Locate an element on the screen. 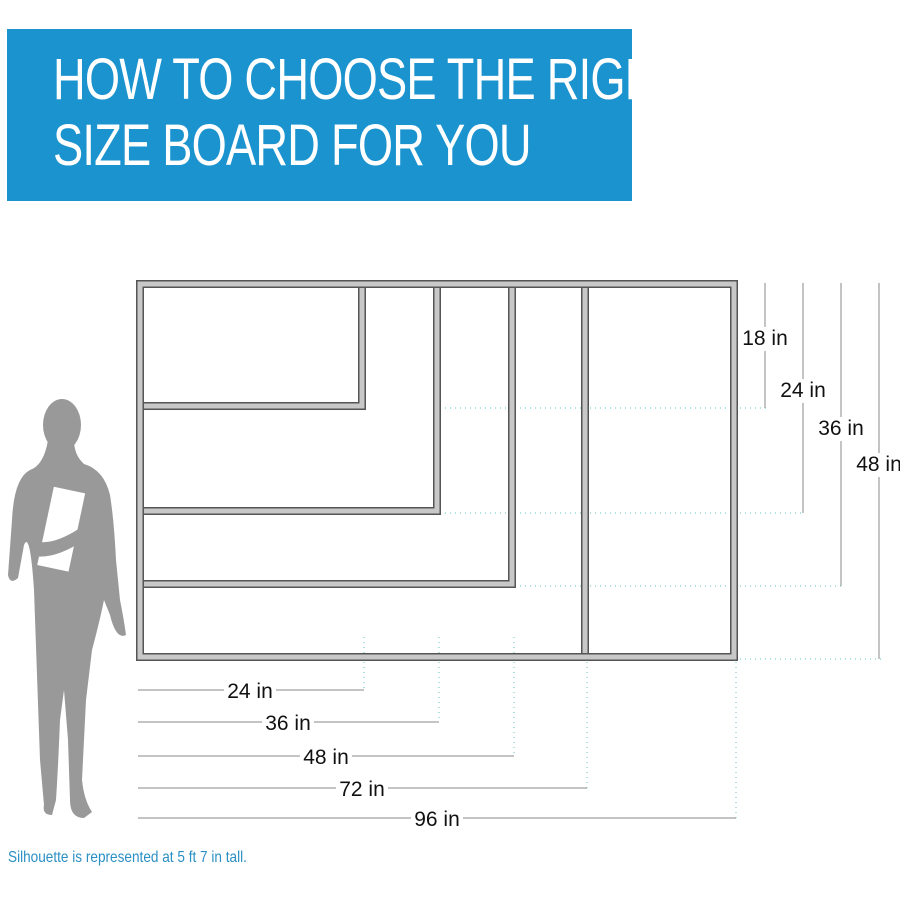 The height and width of the screenshot is (900, 900). board-frame-48x36 is located at coordinates (326, 434).